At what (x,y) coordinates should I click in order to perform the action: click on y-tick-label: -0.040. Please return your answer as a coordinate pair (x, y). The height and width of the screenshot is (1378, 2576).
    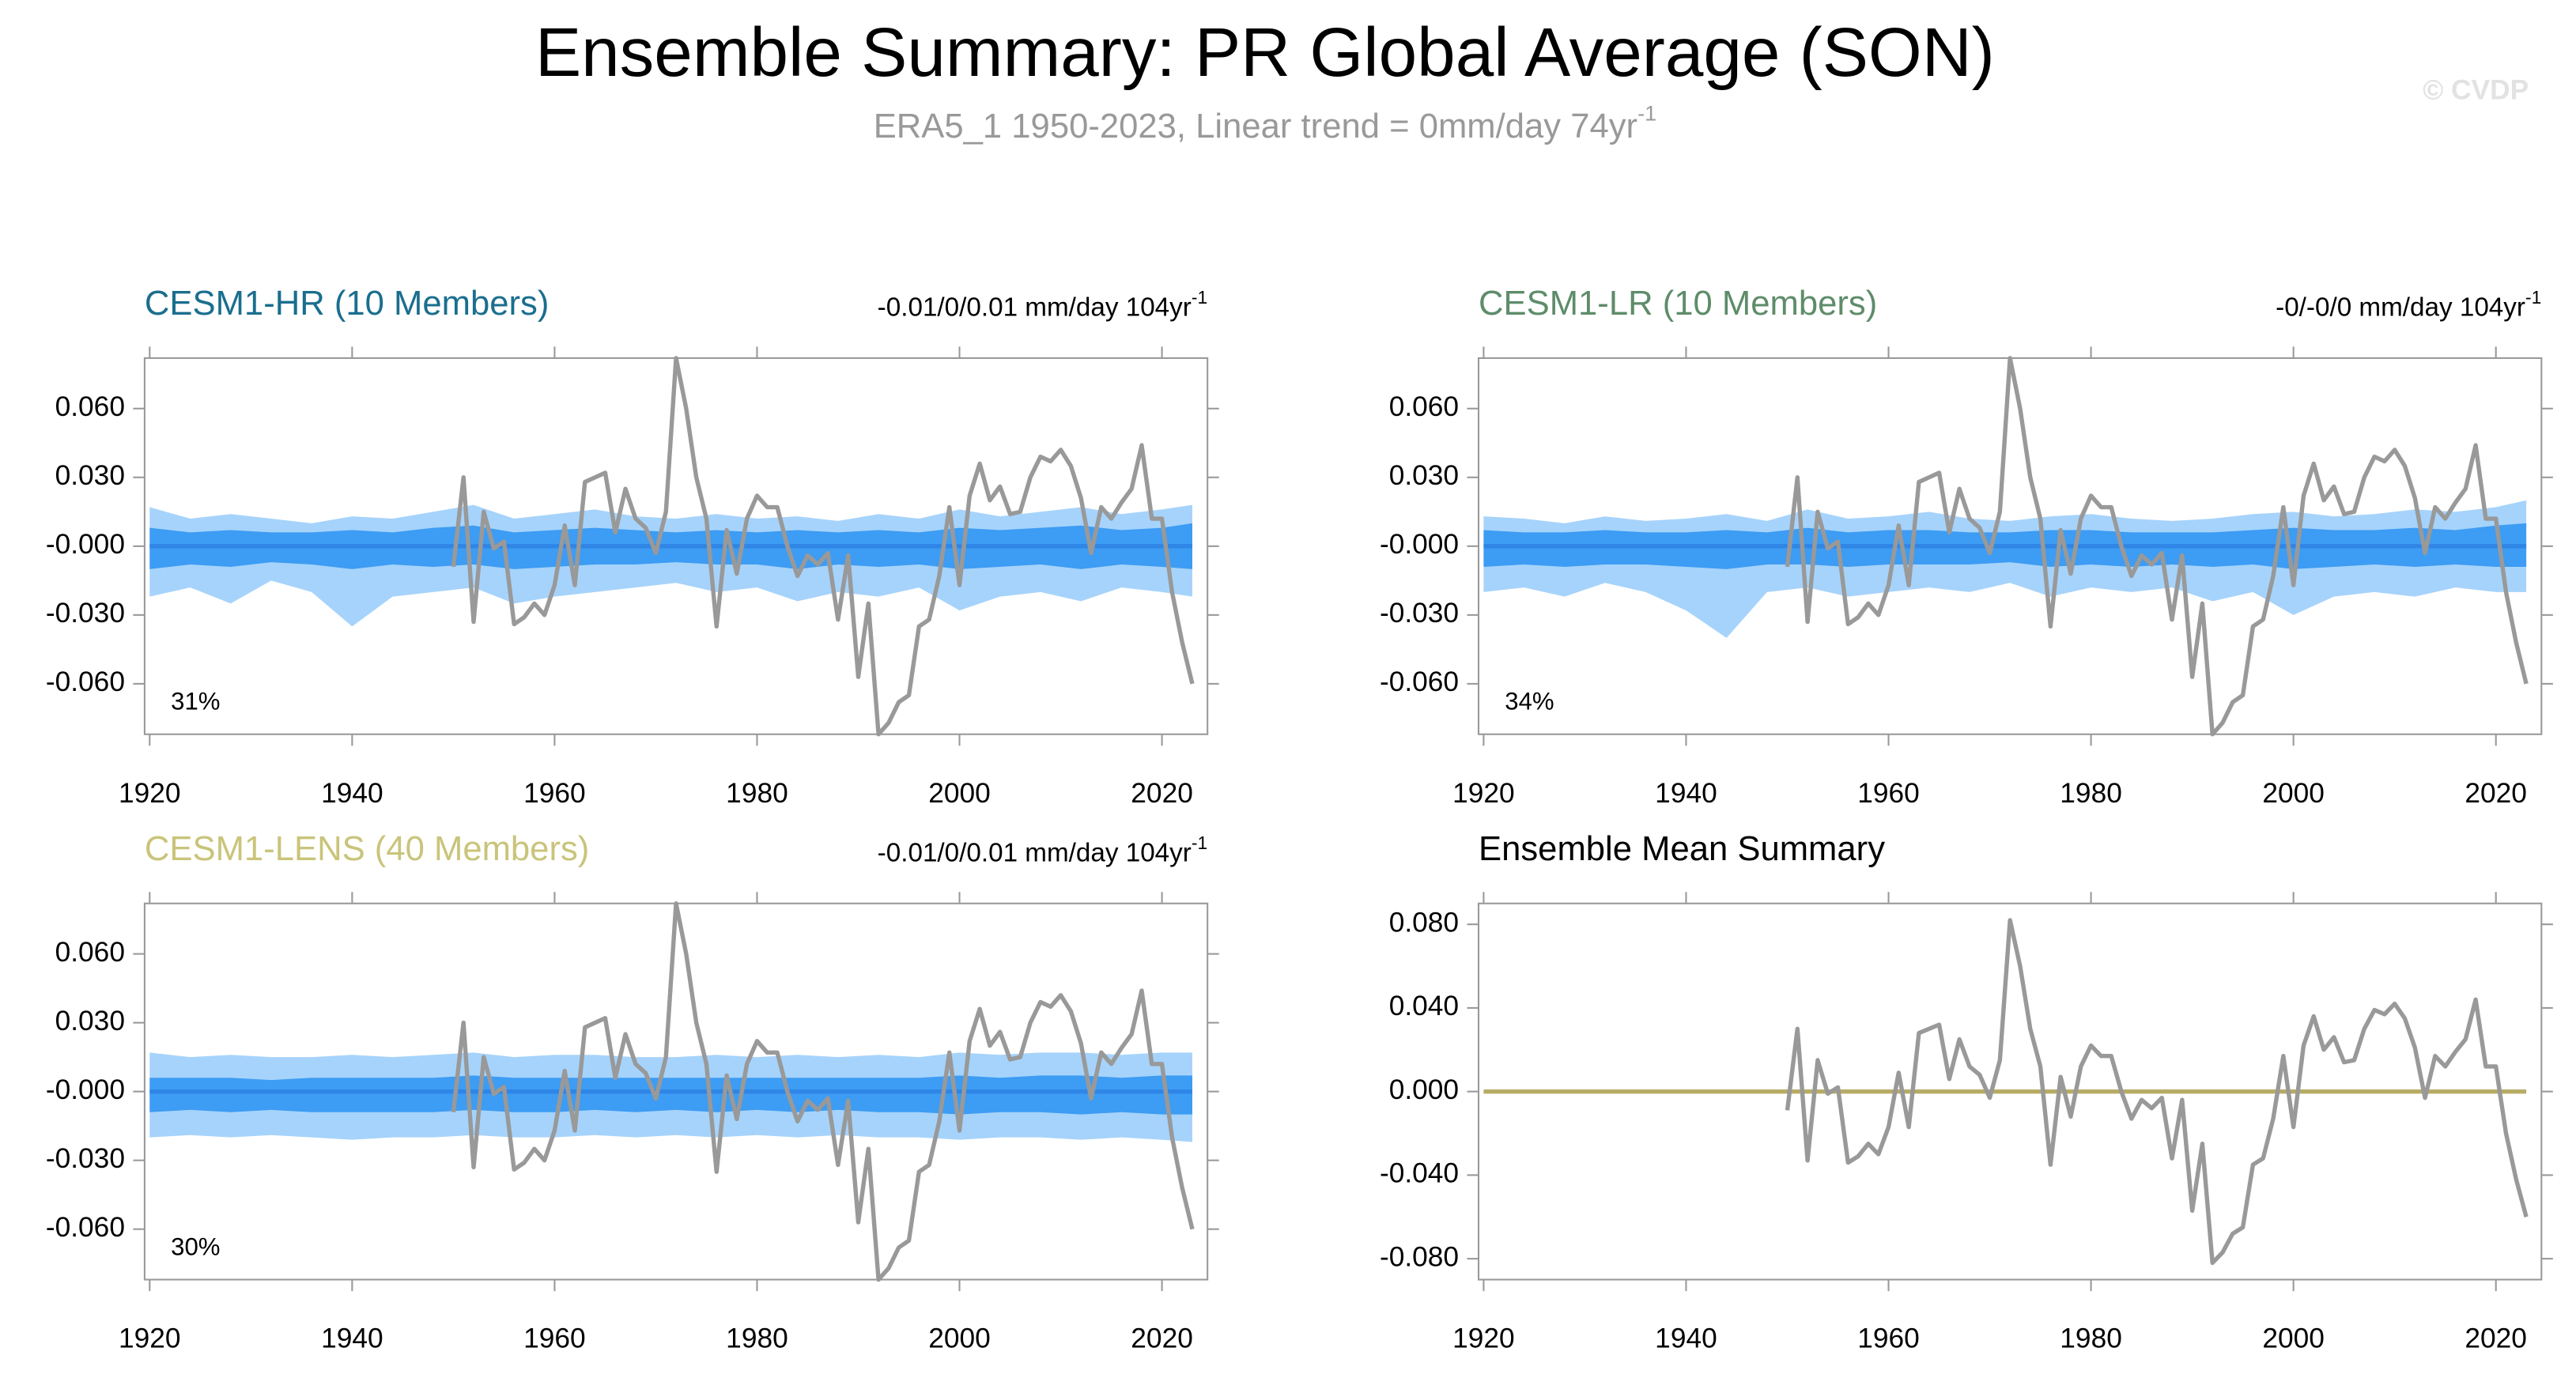
    Looking at the image, I should click on (1419, 1173).